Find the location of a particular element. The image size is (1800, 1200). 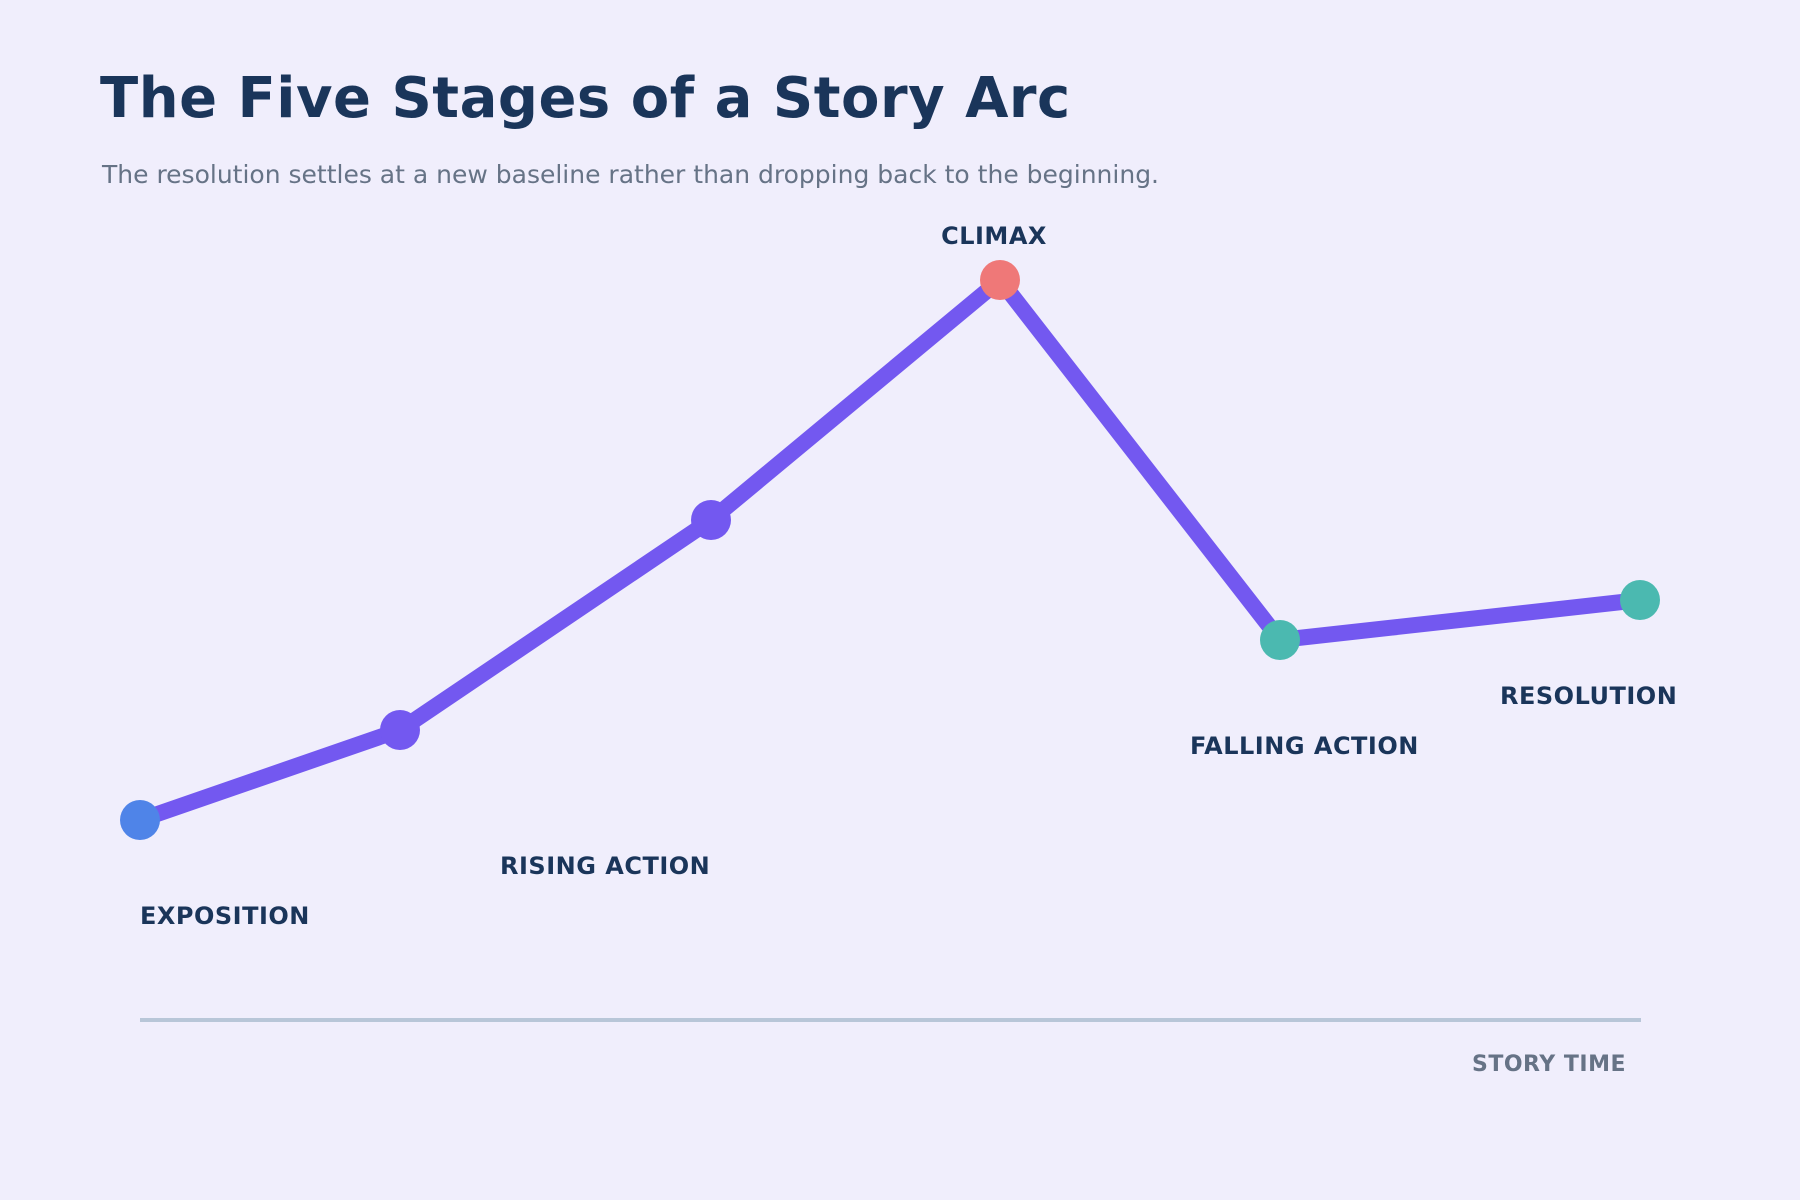

exposition-label: EXPOSITION is located at coordinates (225, 916).